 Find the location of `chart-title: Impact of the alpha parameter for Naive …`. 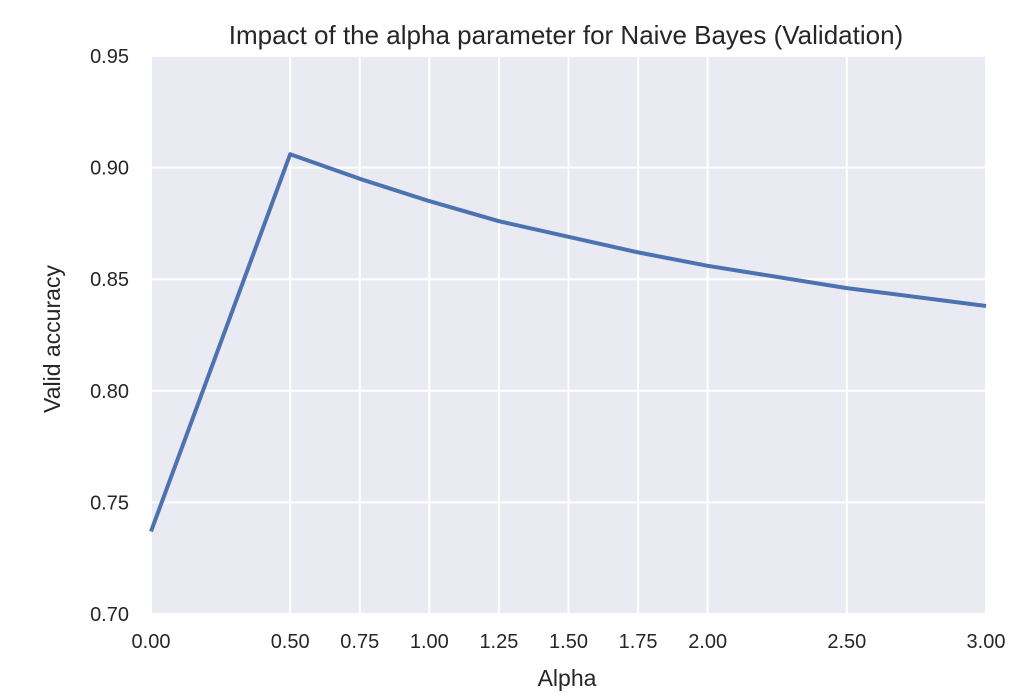

chart-title: Impact of the alpha parameter for Naive … is located at coordinates (566, 35).